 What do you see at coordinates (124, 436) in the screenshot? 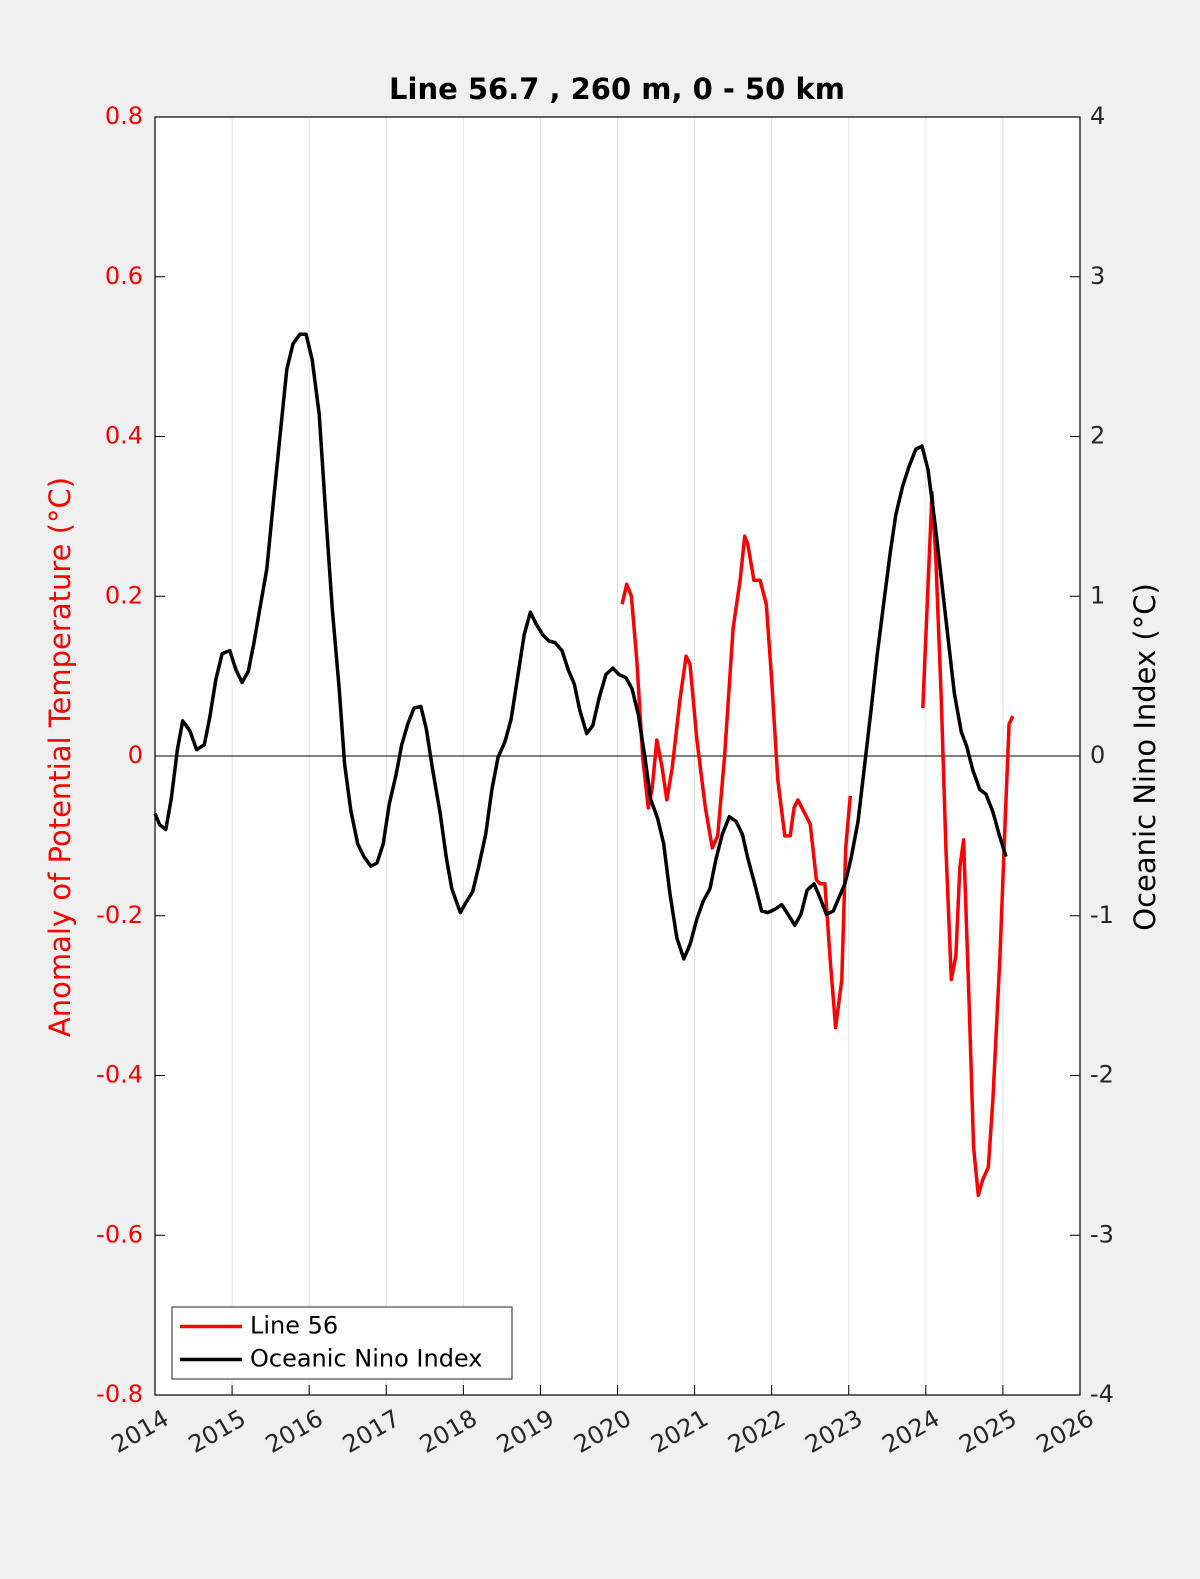
I see `y-tick-label: 0.4` at bounding box center [124, 436].